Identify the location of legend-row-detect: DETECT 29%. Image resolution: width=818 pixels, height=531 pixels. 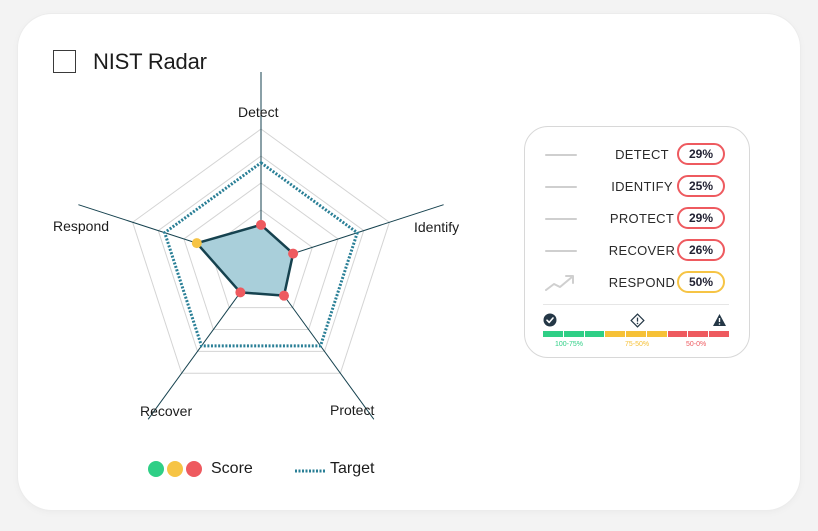
(638, 155).